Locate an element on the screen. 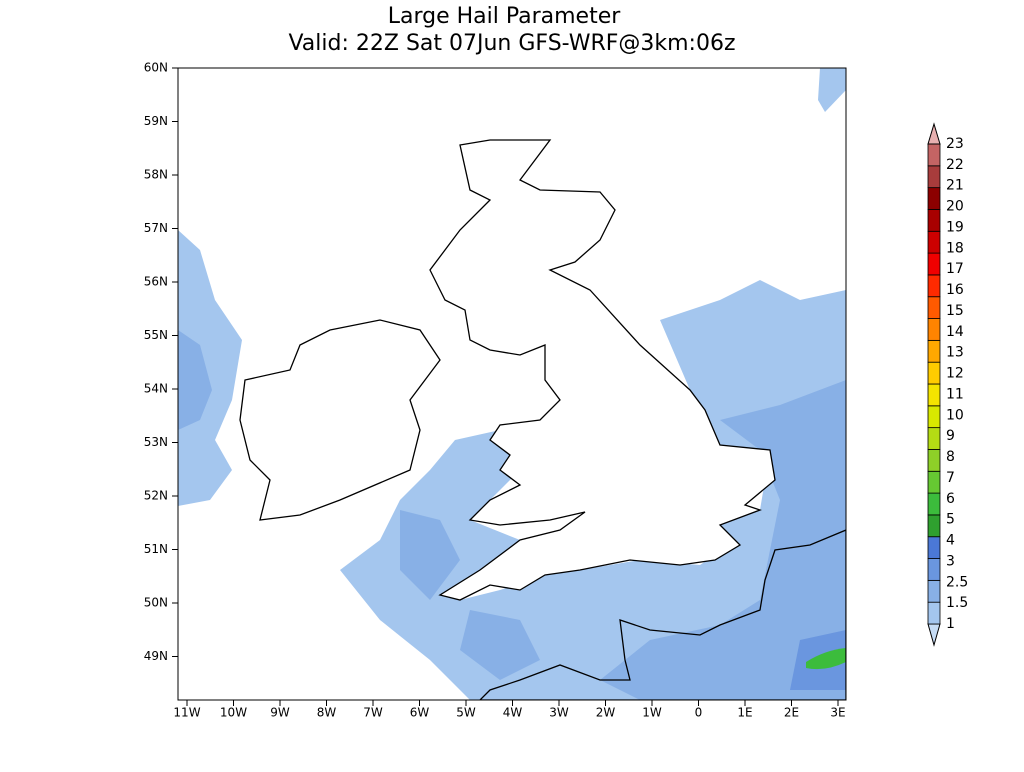  colorbar-label: 4 is located at coordinates (950, 541).